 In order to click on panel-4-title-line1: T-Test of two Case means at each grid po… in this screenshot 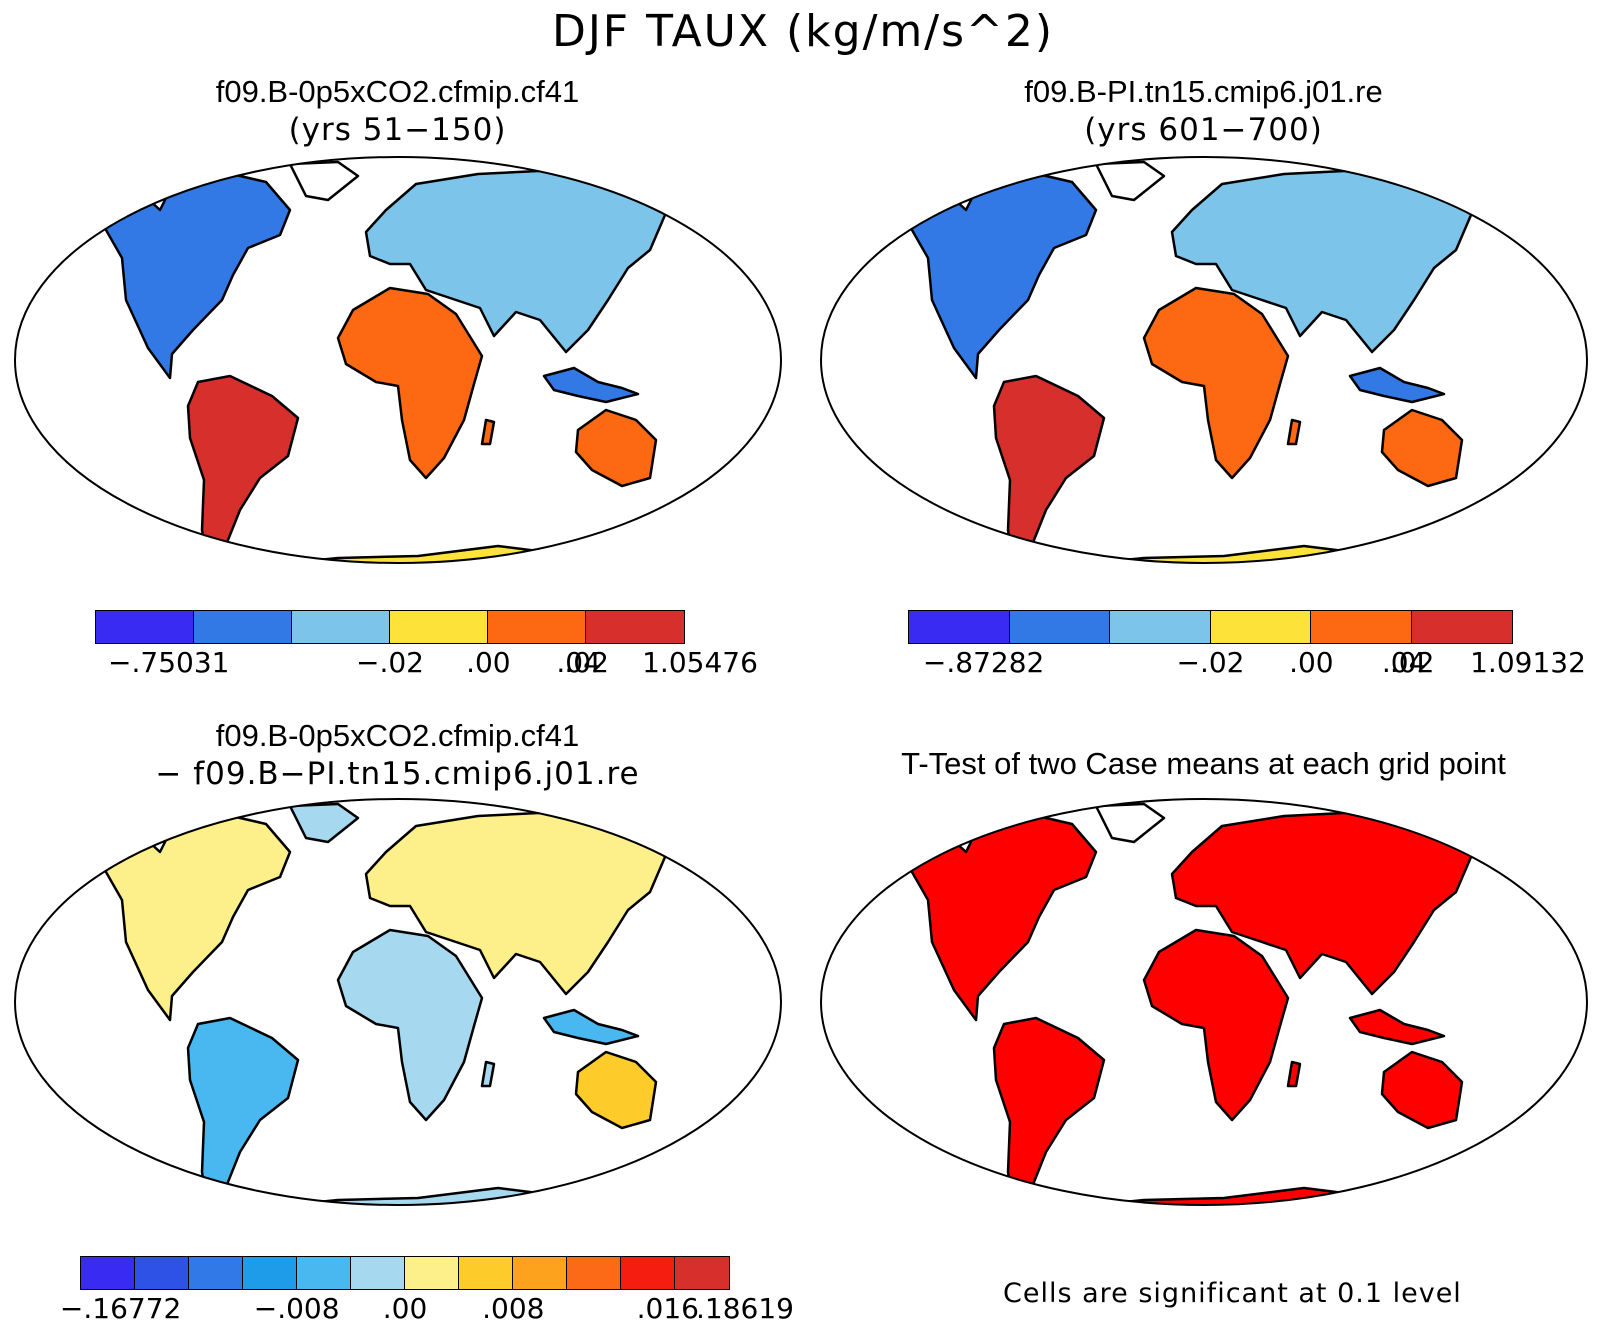, I will do `click(1203, 763)`.